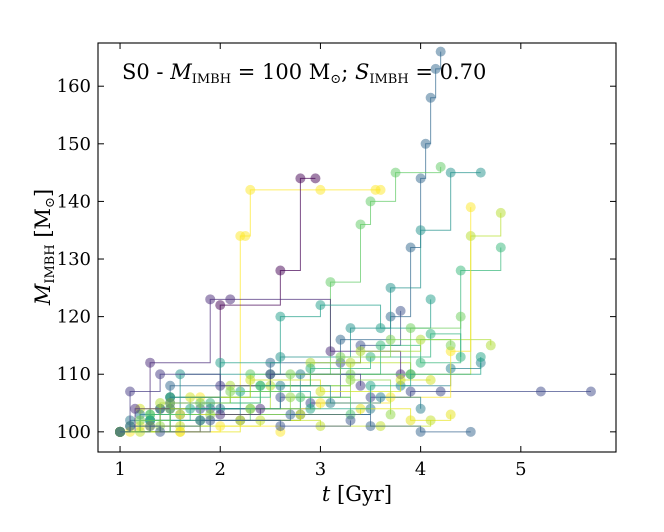  Describe the element at coordinates (326, 494) in the screenshot. I see `x-axis-symbol: t` at that location.